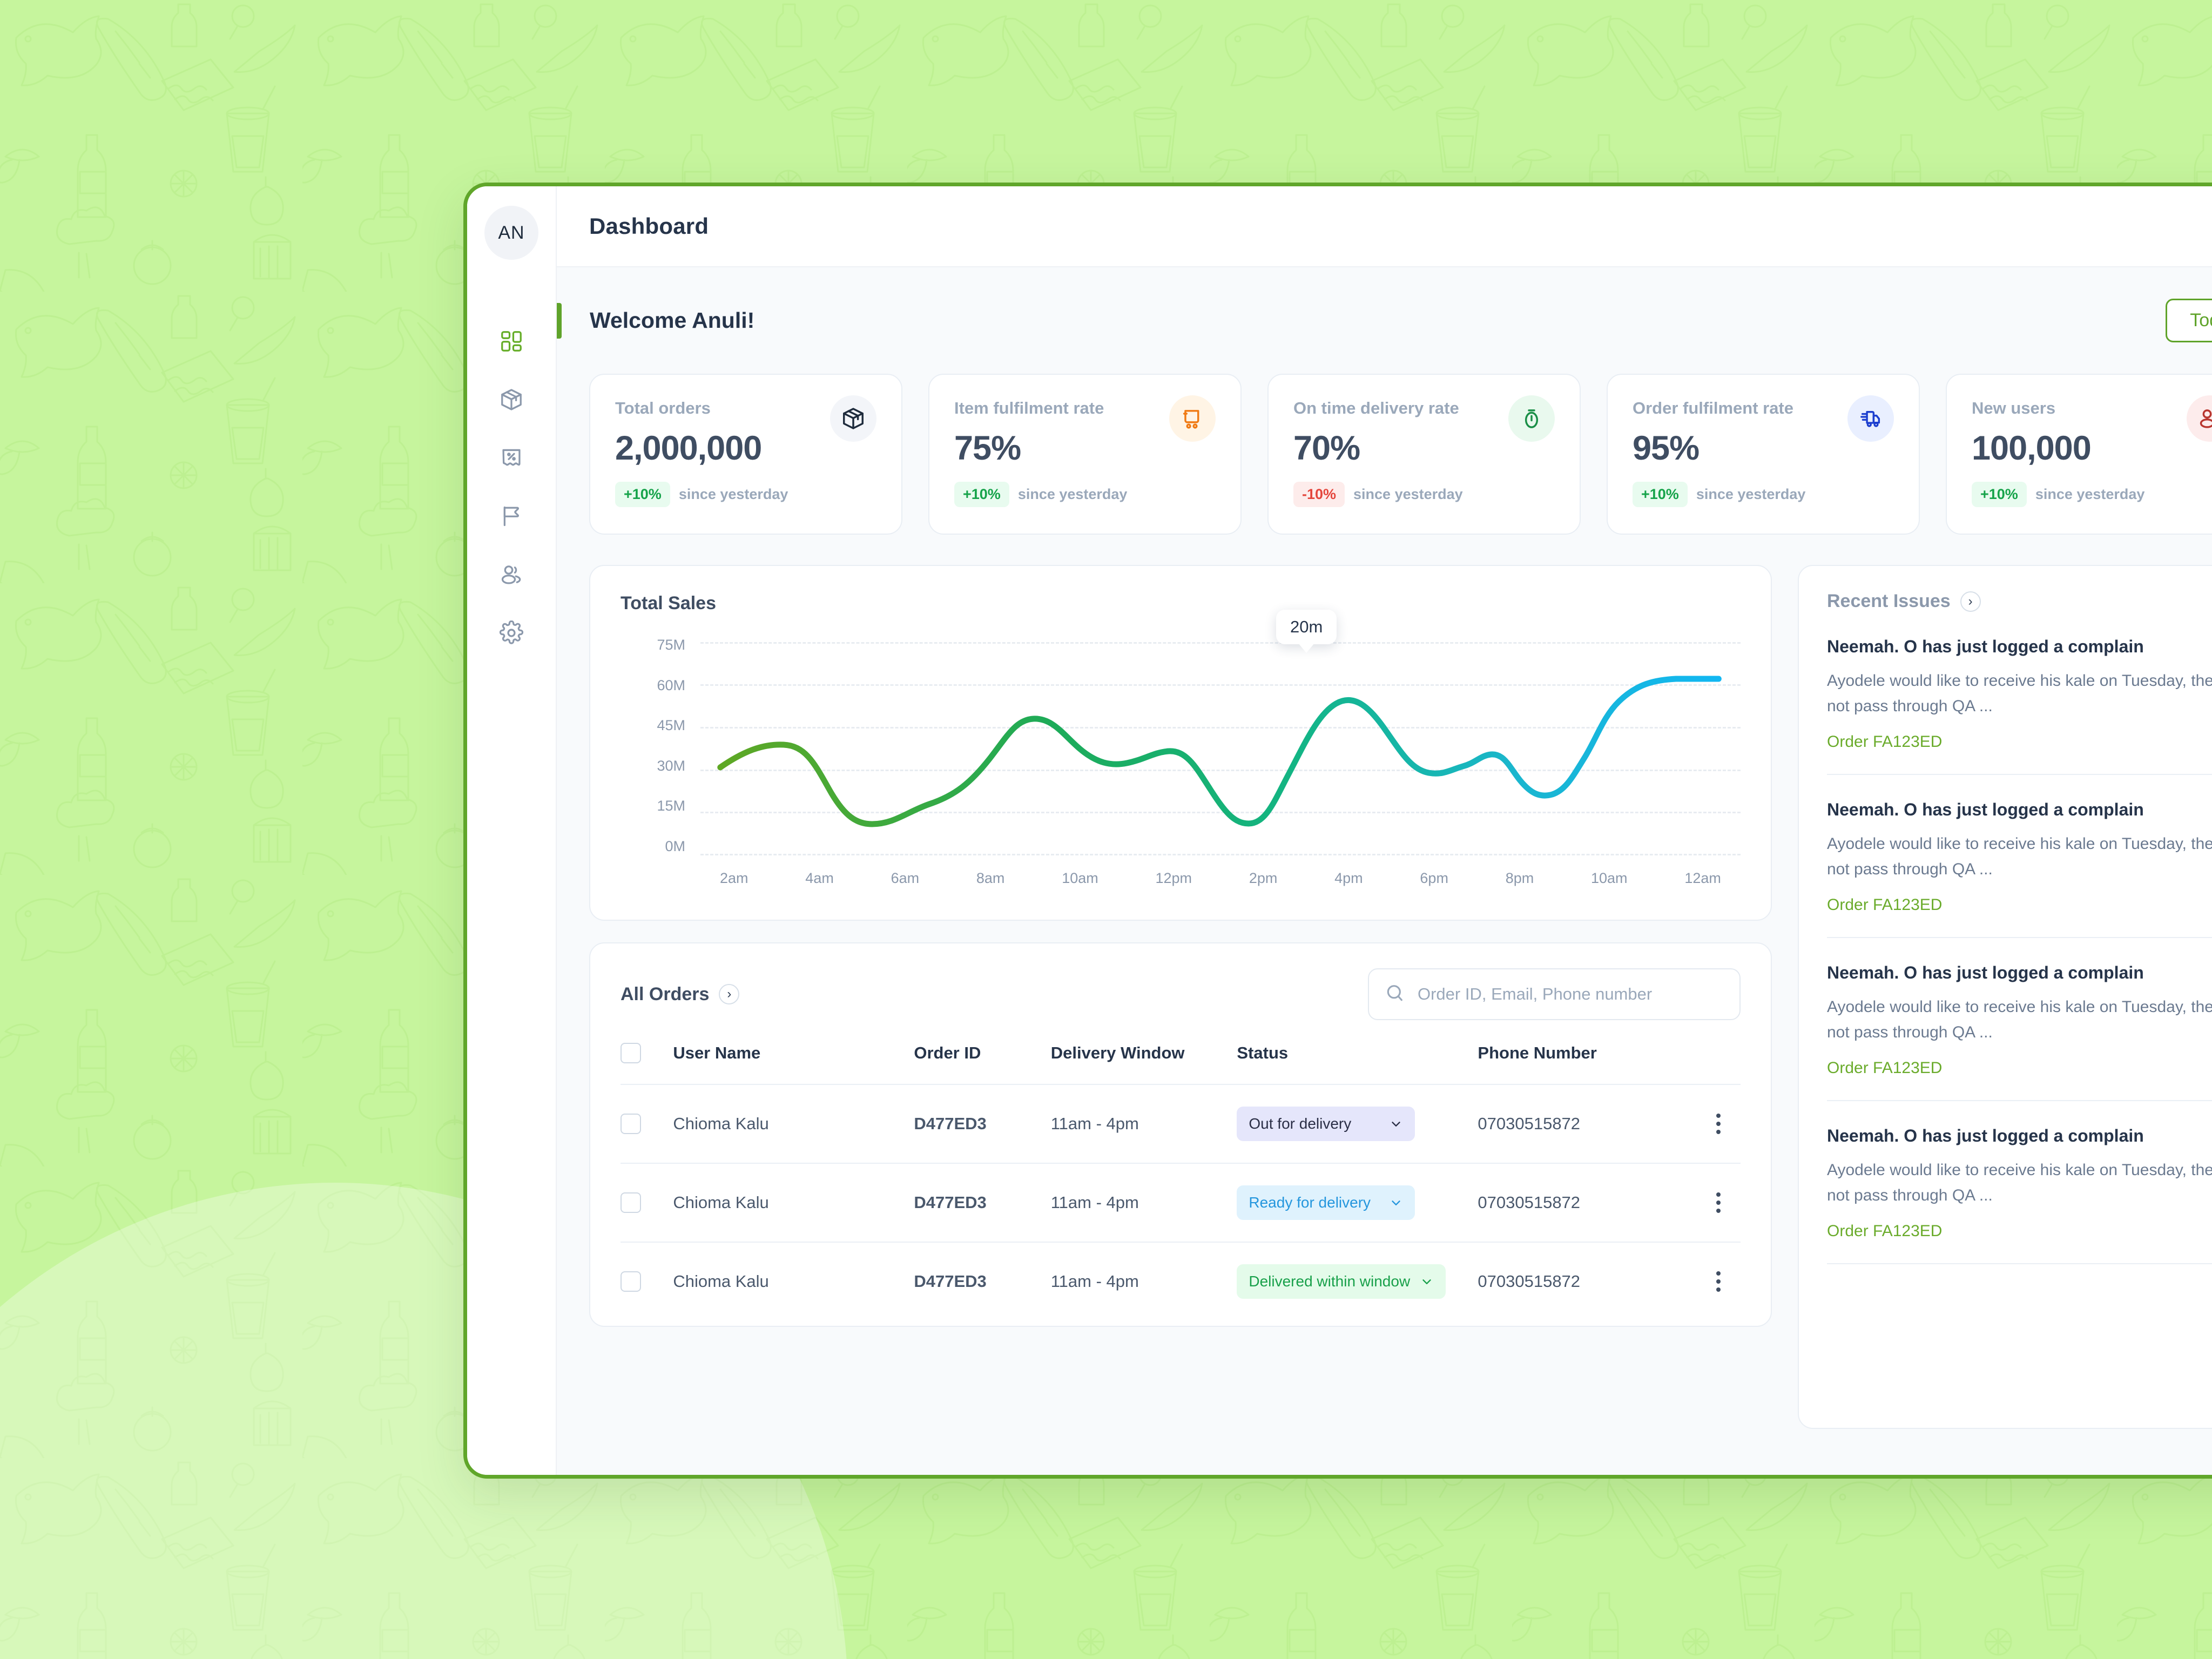 The width and height of the screenshot is (2212, 1659). Describe the element at coordinates (2019, 601) in the screenshot. I see `recent-issues-link: Recent Issues ›` at that location.